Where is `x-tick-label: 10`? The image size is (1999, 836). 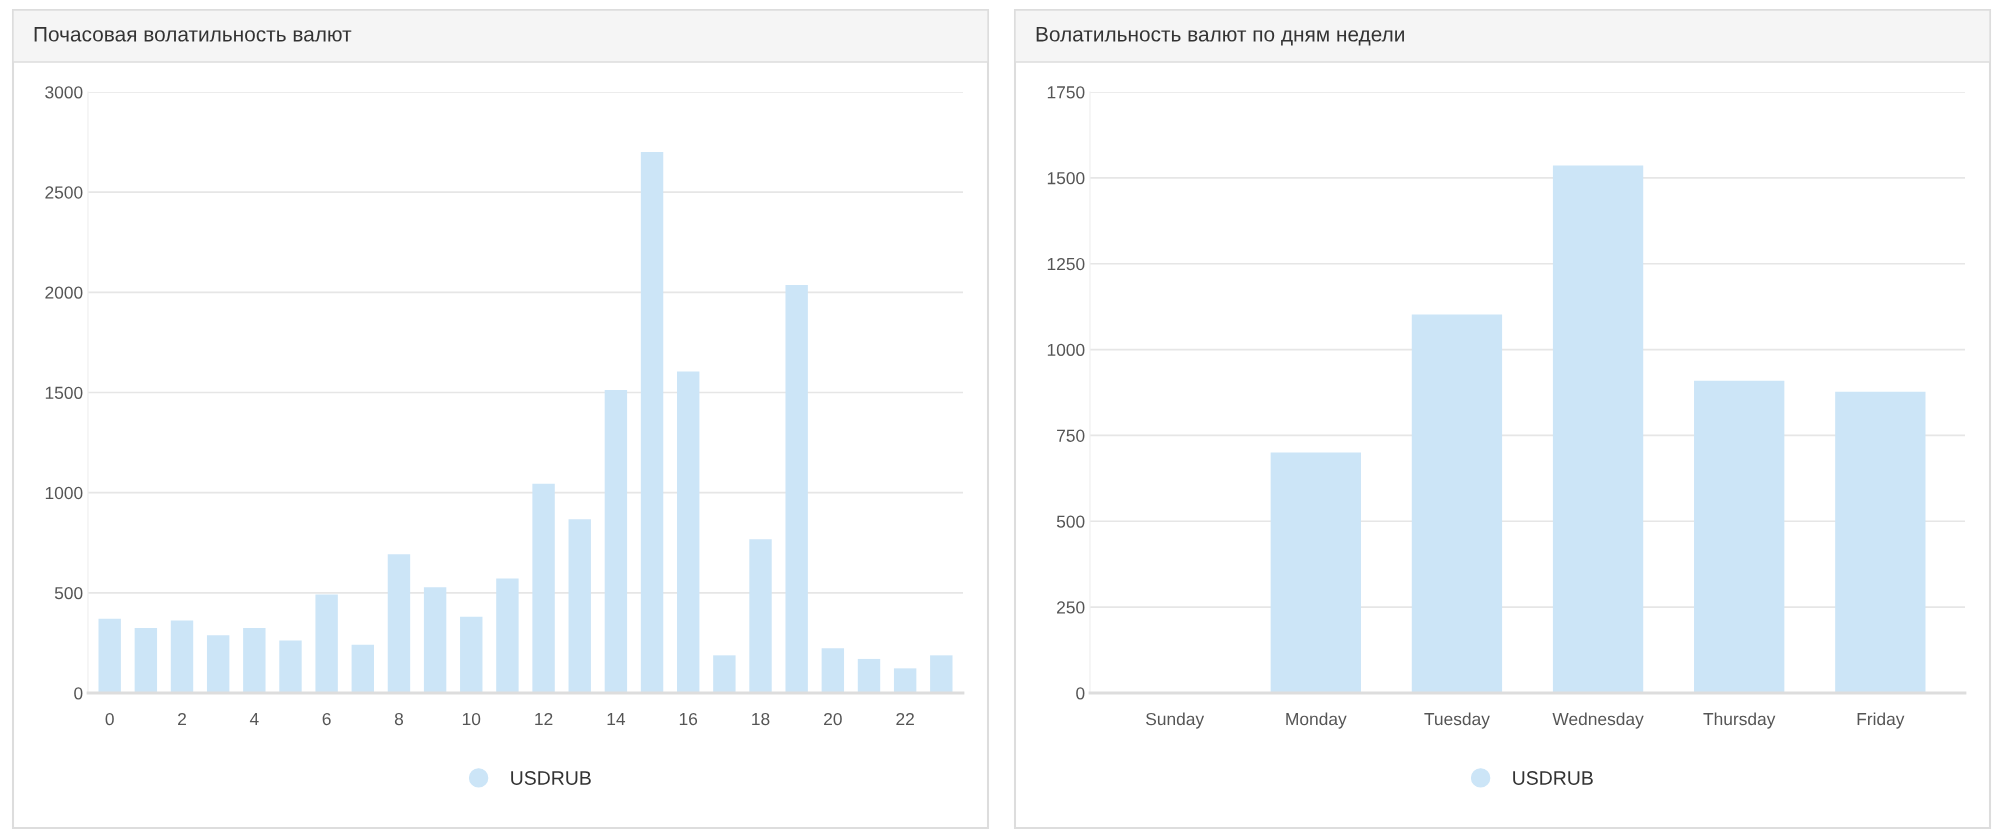
x-tick-label: 10 is located at coordinates (471, 719).